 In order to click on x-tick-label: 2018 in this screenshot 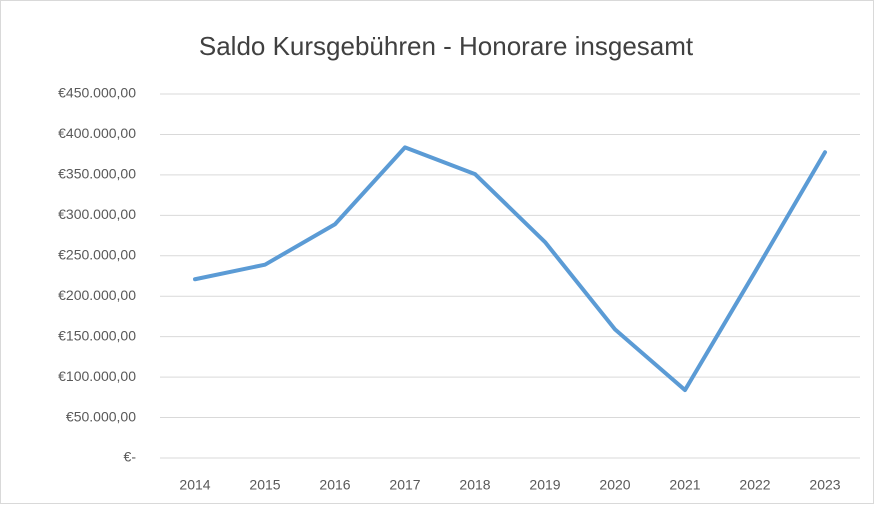, I will do `click(474, 485)`.